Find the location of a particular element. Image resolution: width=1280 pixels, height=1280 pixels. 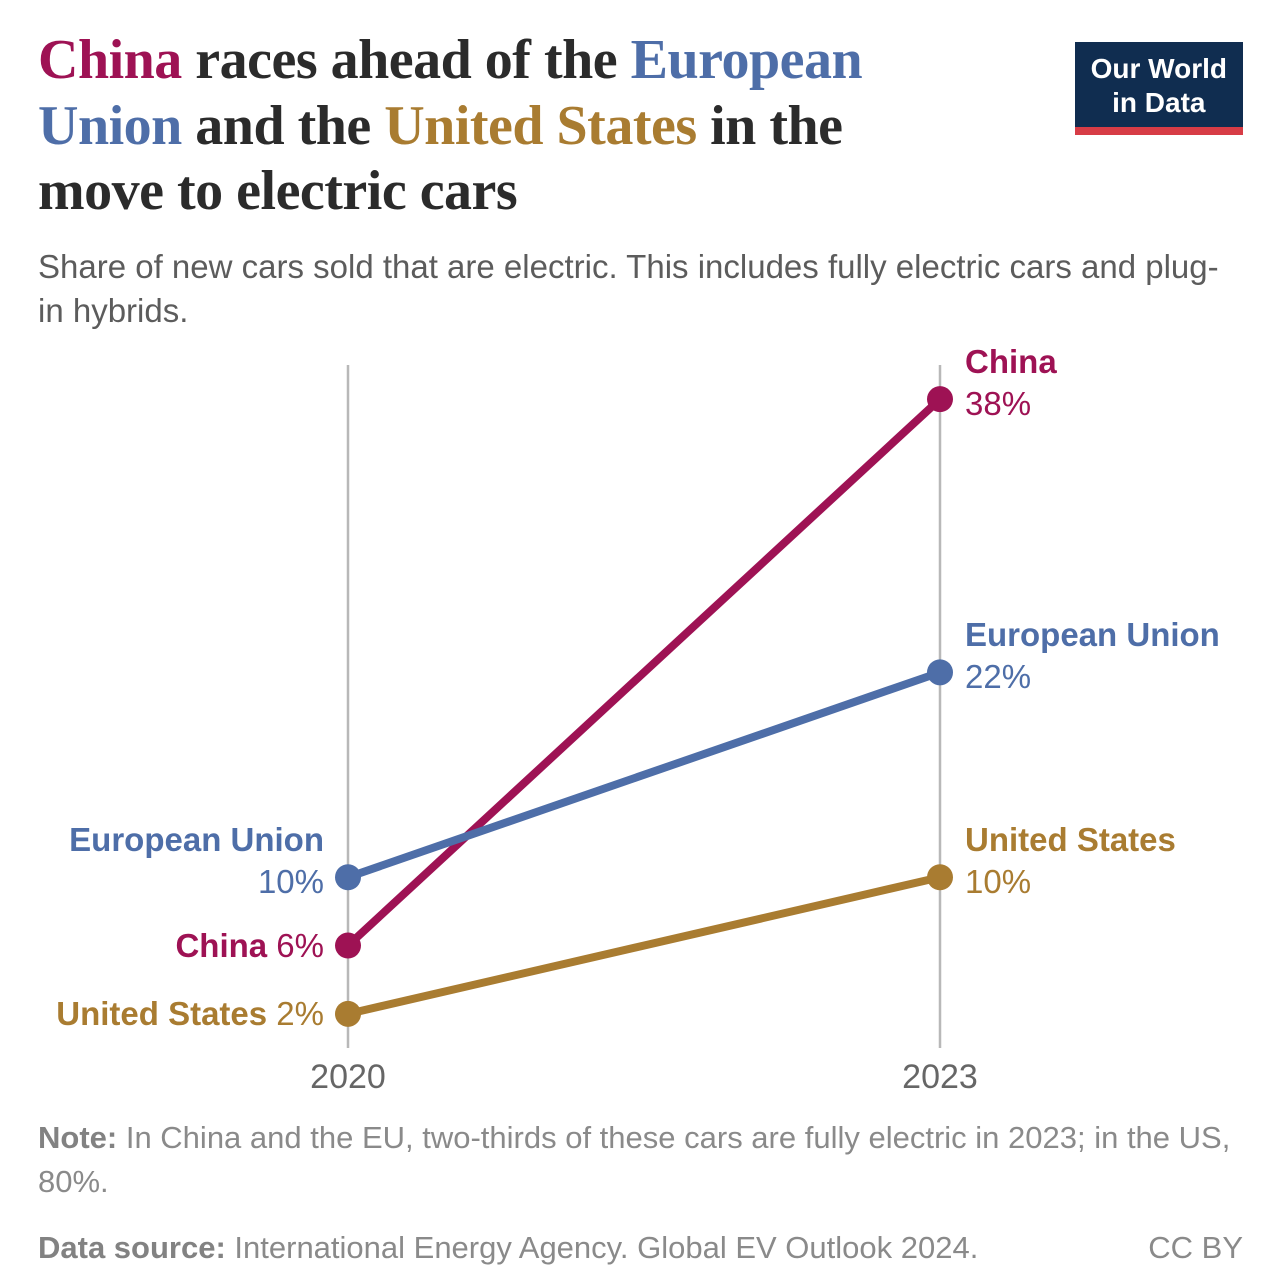

series-point-european-union-2023 is located at coordinates (940, 672).